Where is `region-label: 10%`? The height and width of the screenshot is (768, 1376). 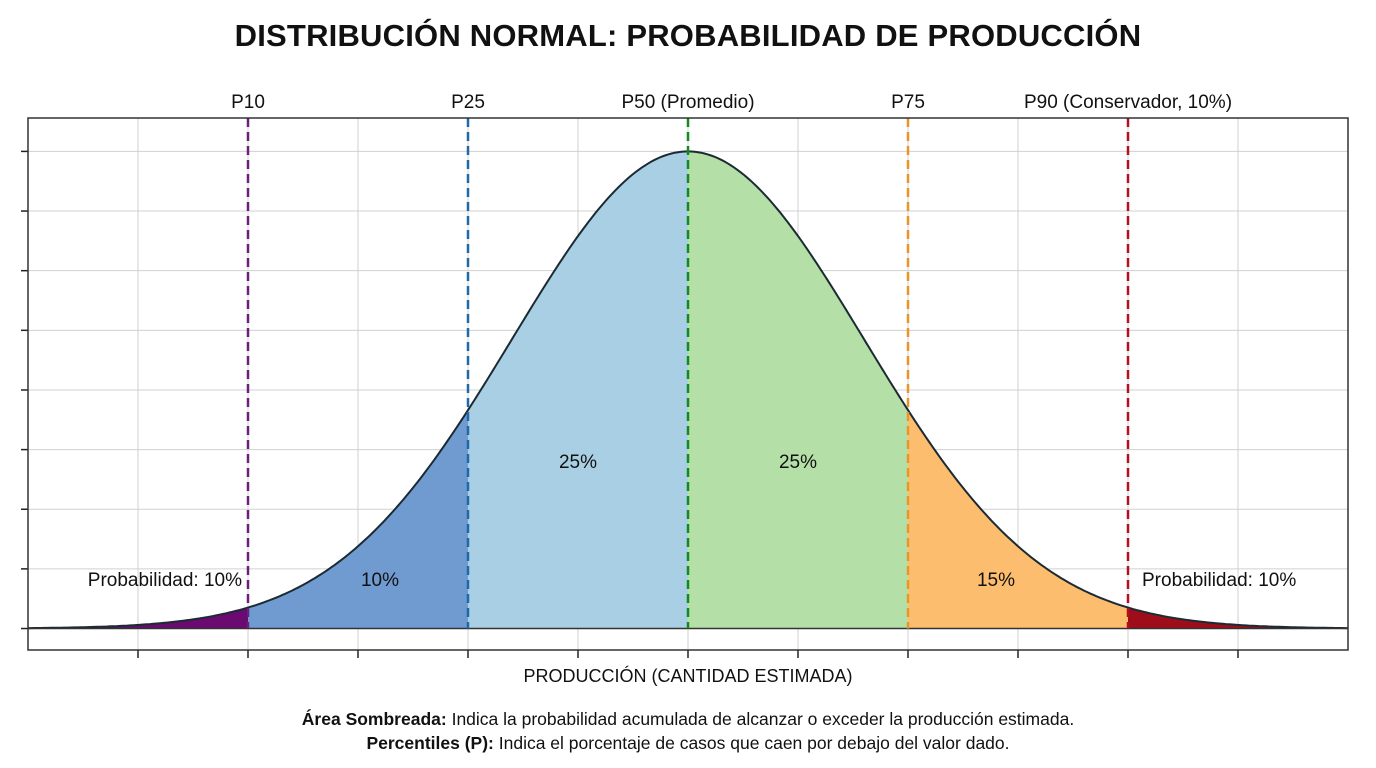 region-label: 10% is located at coordinates (380, 580).